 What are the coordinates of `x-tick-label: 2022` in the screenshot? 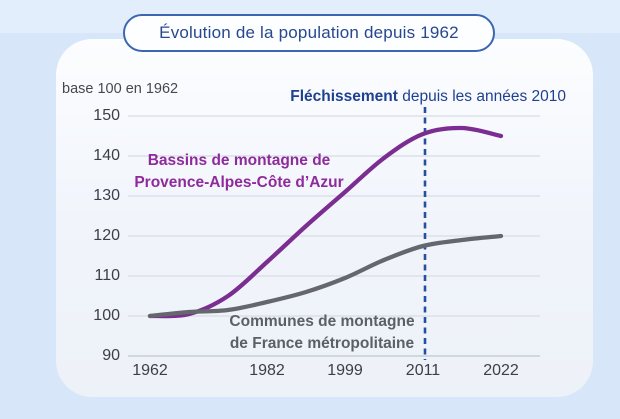 It's located at (501, 370).